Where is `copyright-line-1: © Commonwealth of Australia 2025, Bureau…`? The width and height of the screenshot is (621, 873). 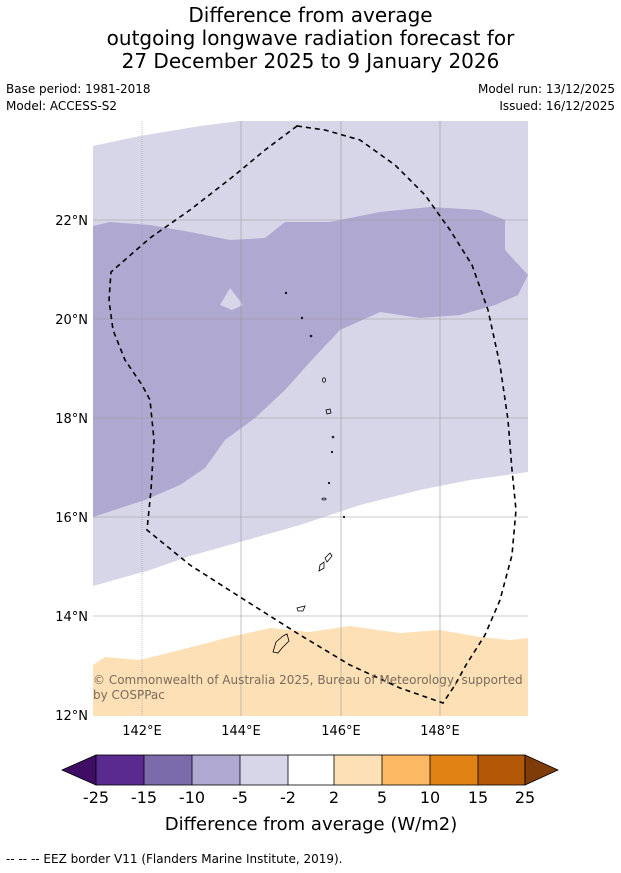 copyright-line-1: © Commonwealth of Australia 2025, Bureau… is located at coordinates (308, 680).